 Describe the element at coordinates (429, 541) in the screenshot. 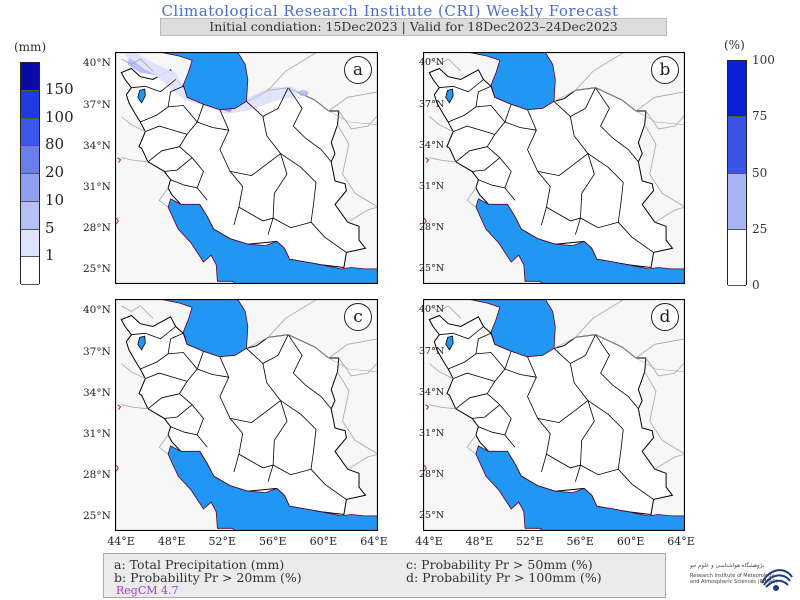

I see `lon-label: 44°E` at that location.